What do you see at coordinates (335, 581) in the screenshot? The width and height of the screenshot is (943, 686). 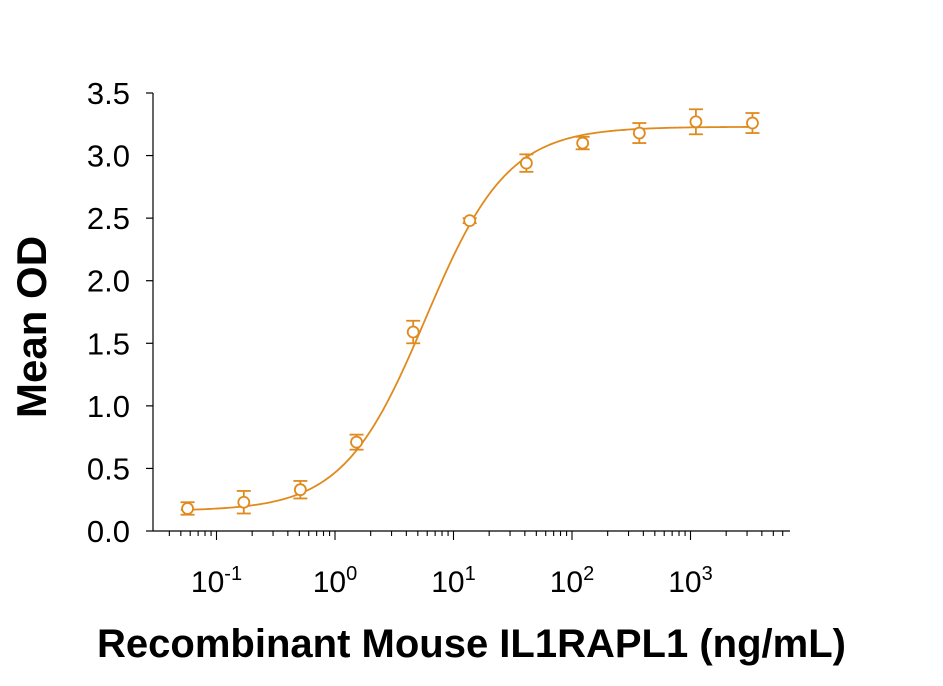 I see `x-tick-label: 10⁰` at bounding box center [335, 581].